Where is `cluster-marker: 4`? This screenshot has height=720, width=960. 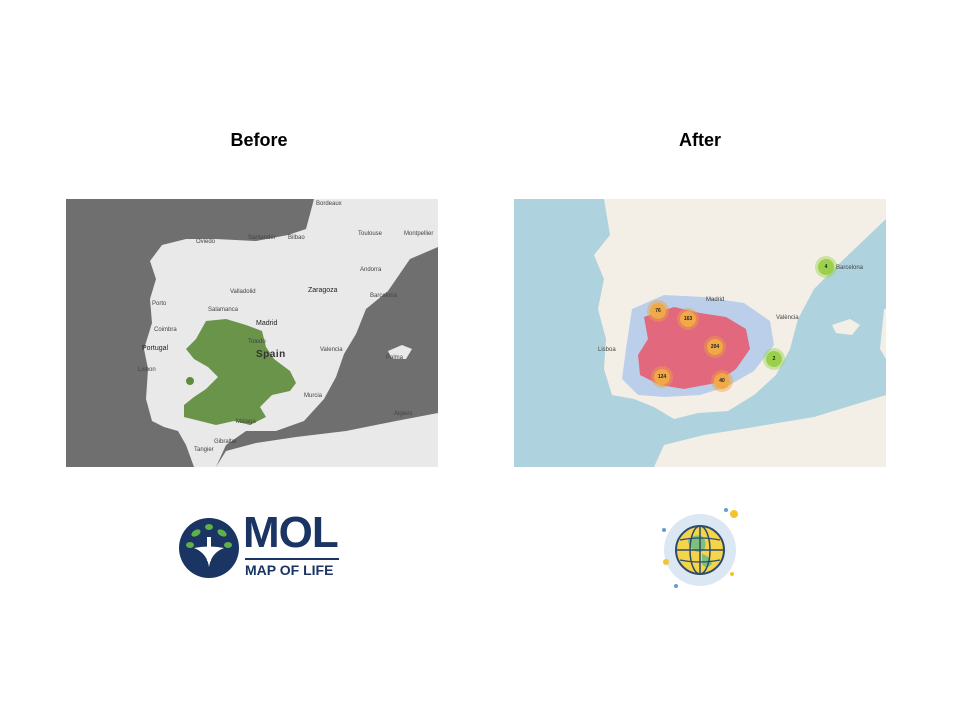 cluster-marker: 4 is located at coordinates (826, 267).